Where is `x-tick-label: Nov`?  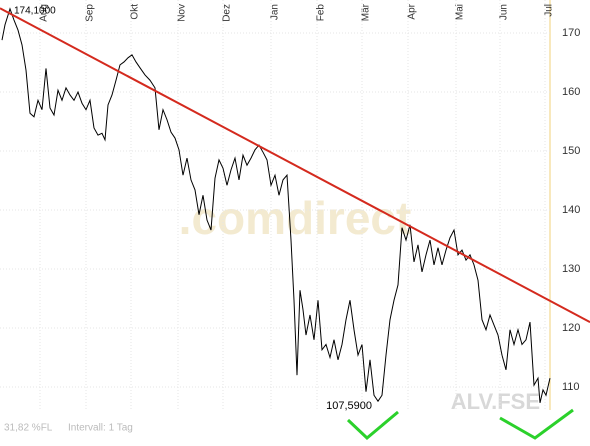 x-tick-label: Nov is located at coordinates (182, 13).